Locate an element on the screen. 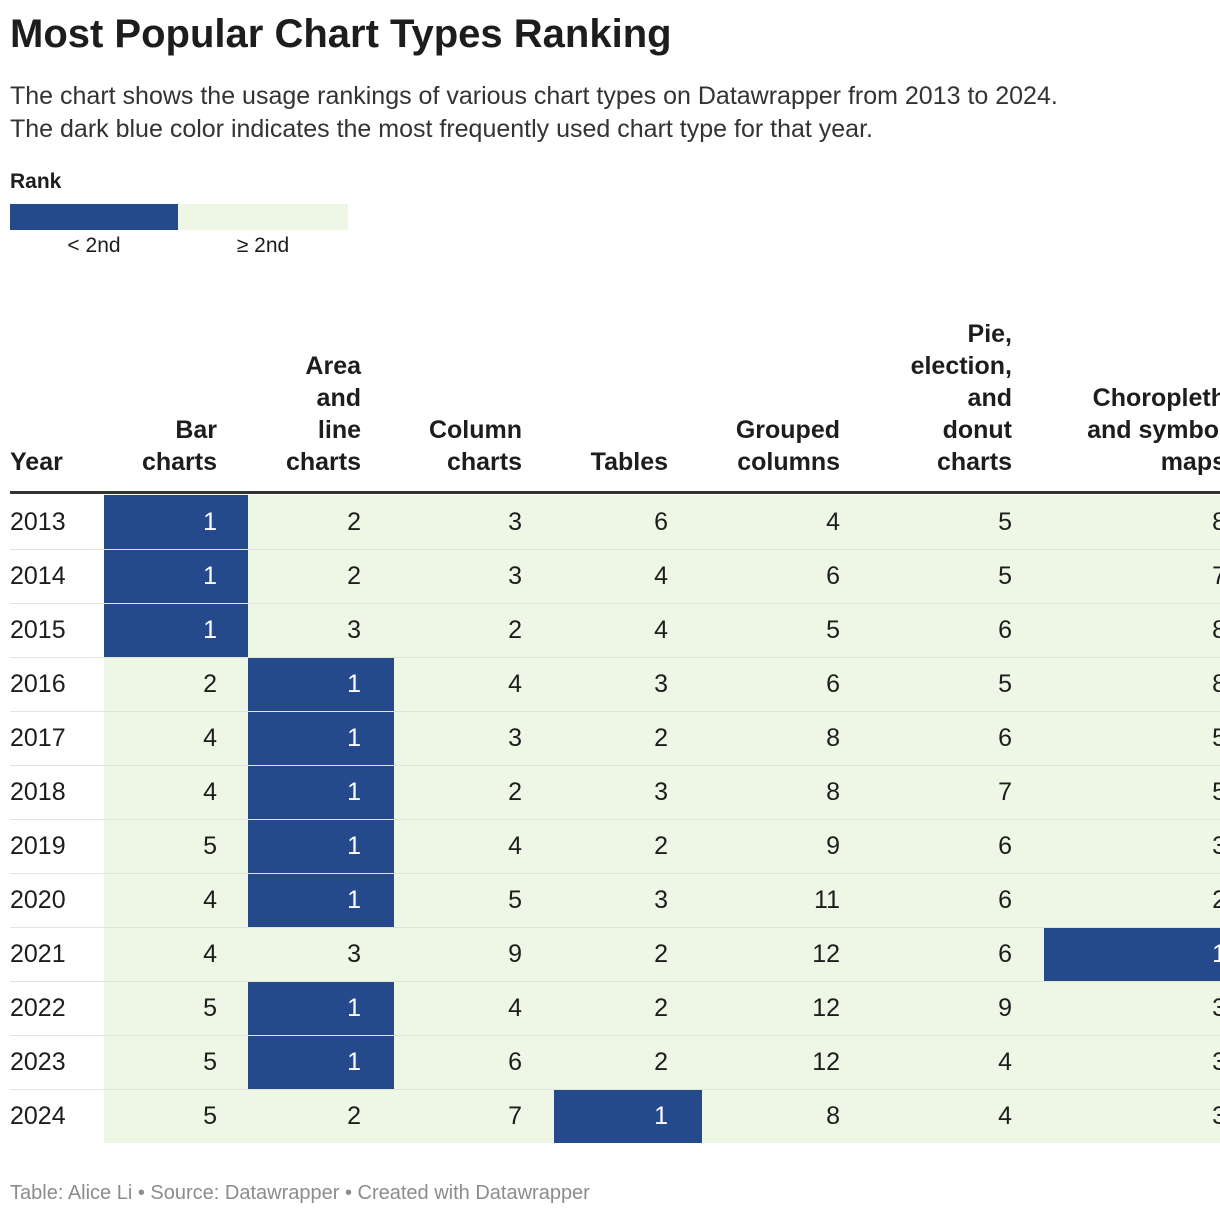 Image resolution: width=1220 pixels, height=1218 pixels. year-cell: 2022 is located at coordinates (38, 1008).